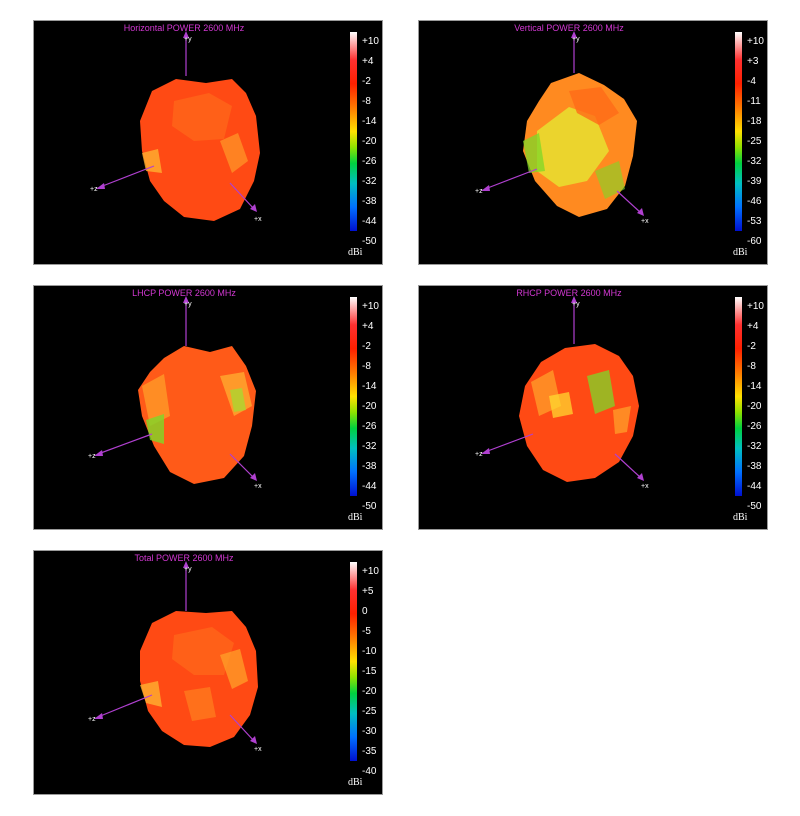  Describe the element at coordinates (569, 293) in the screenshot. I see `chart-title: RHCP POWER 2600 MHz` at that location.